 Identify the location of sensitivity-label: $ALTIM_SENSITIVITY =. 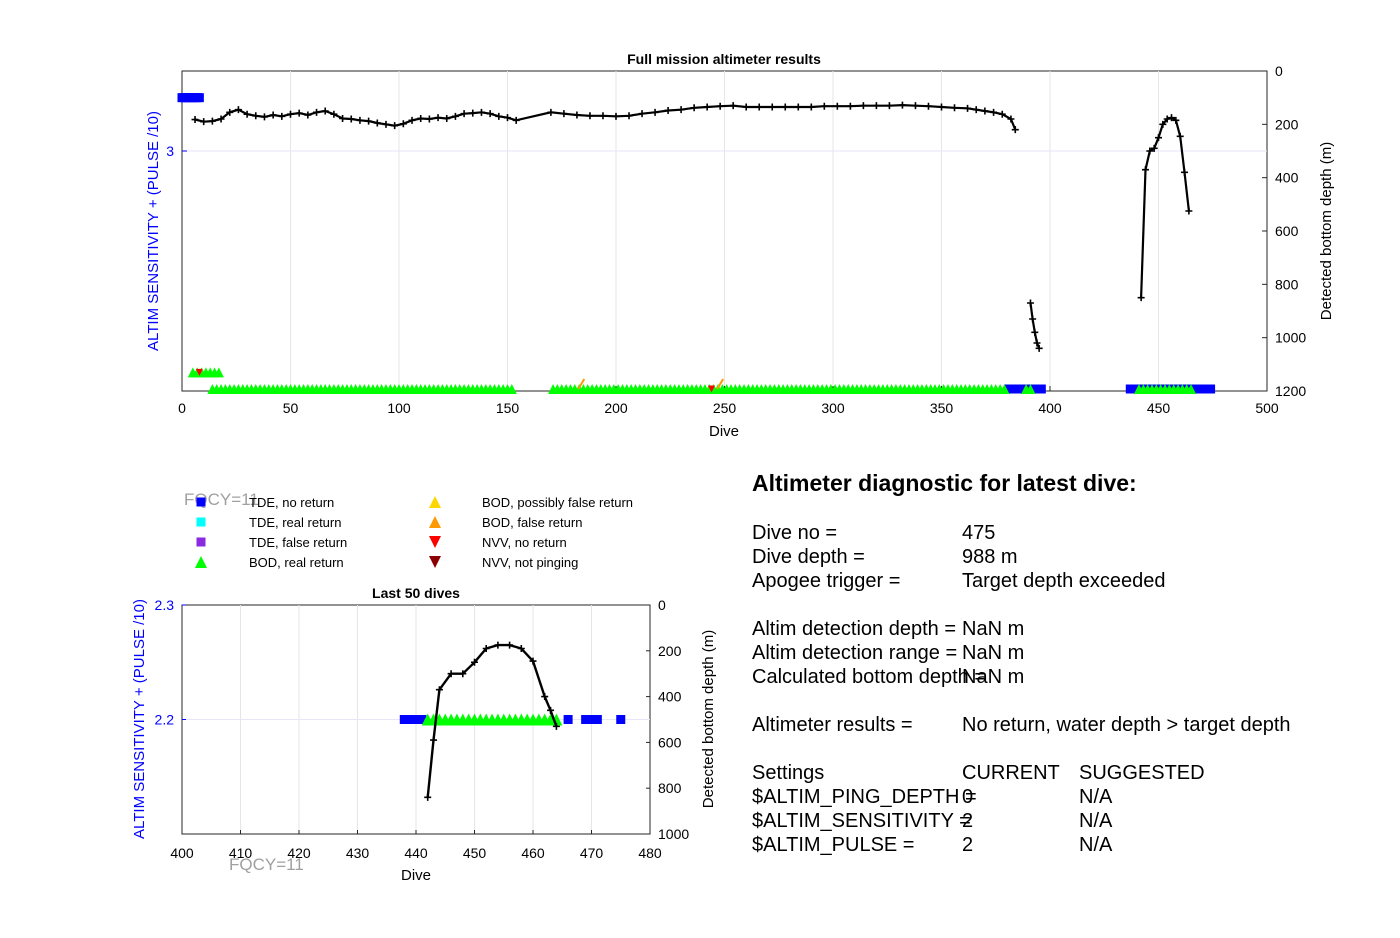
(861, 821).